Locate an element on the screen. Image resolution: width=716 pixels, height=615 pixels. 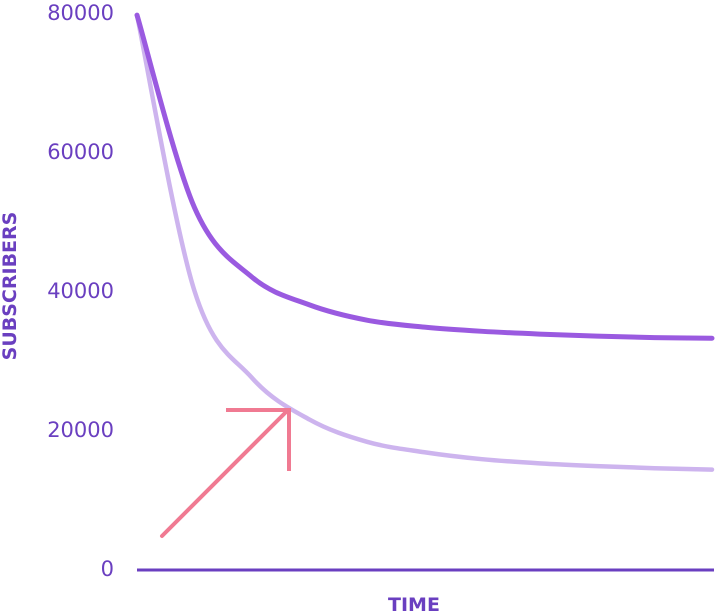
y-tick-label: 20000 is located at coordinates (80, 430).